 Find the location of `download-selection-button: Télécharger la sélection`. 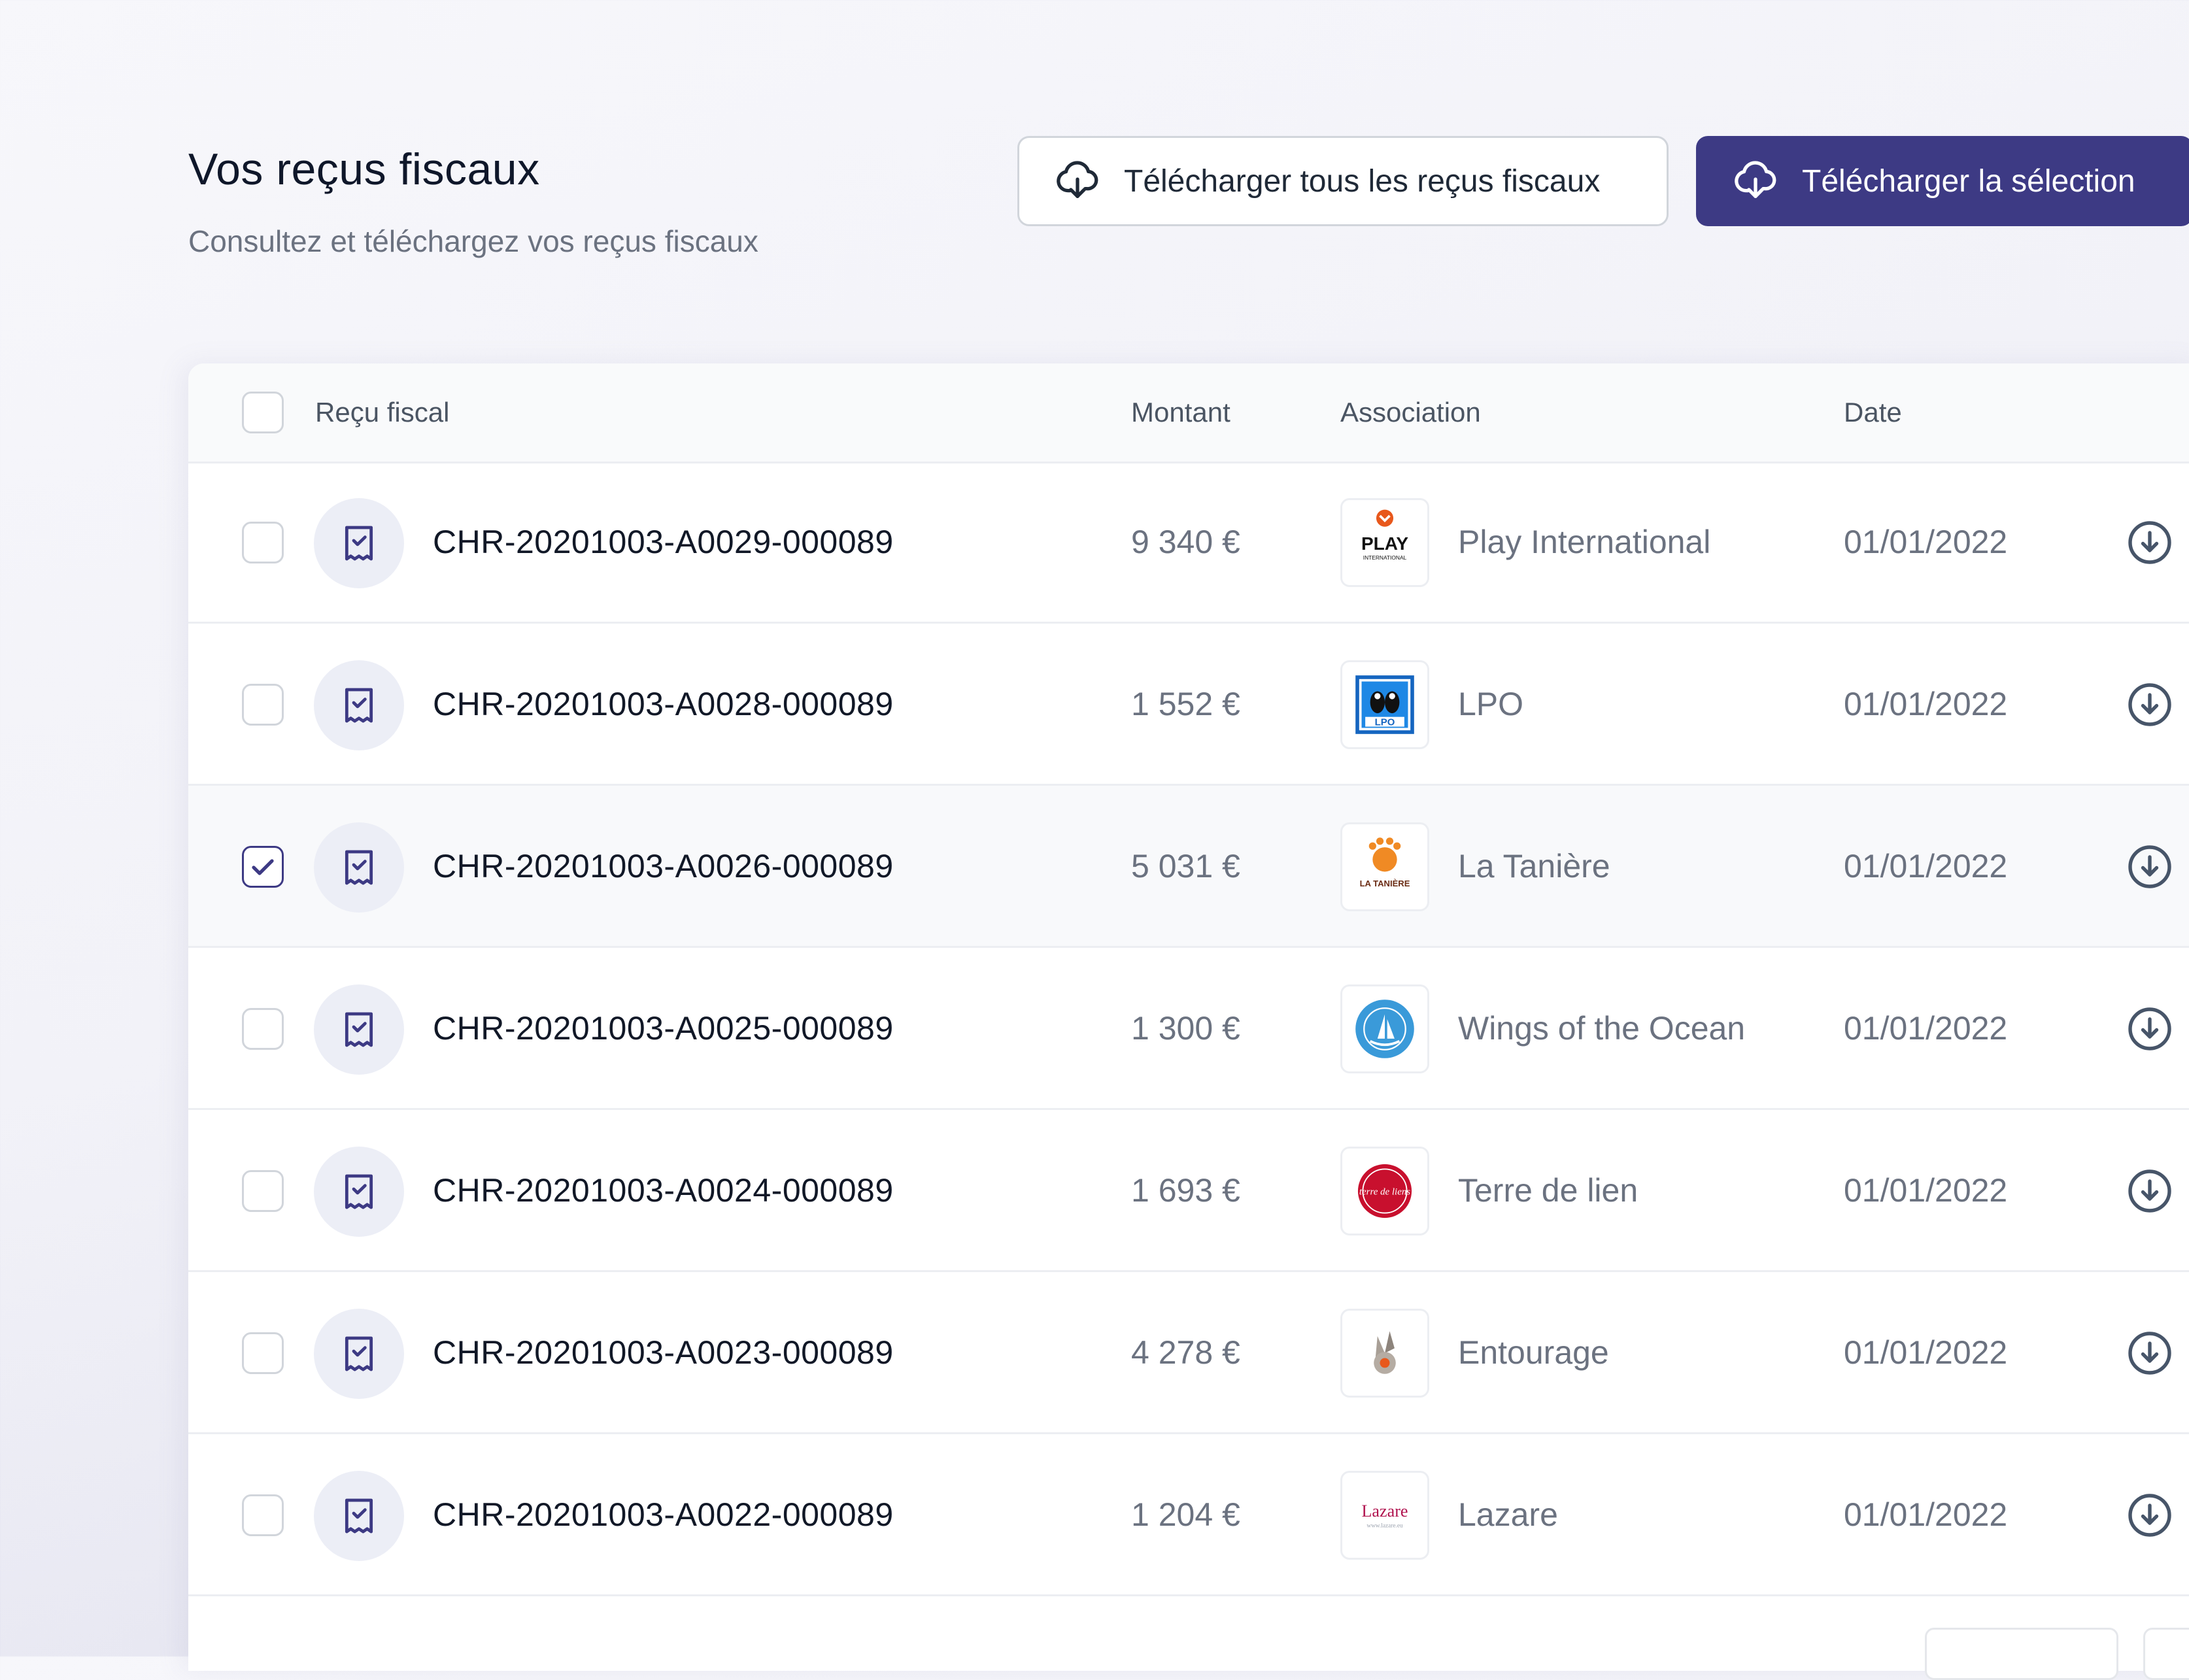

download-selection-button: Télécharger la sélection is located at coordinates (1943, 181).